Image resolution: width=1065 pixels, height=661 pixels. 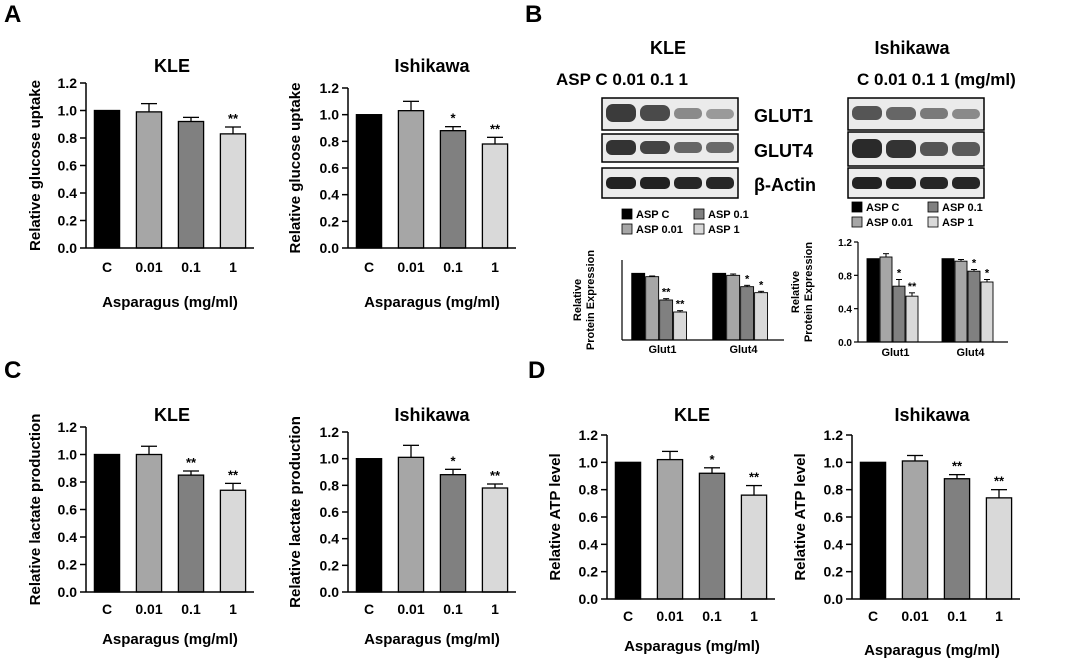 I want to click on y-axis-title: Relative lactate production, so click(x=295, y=512).